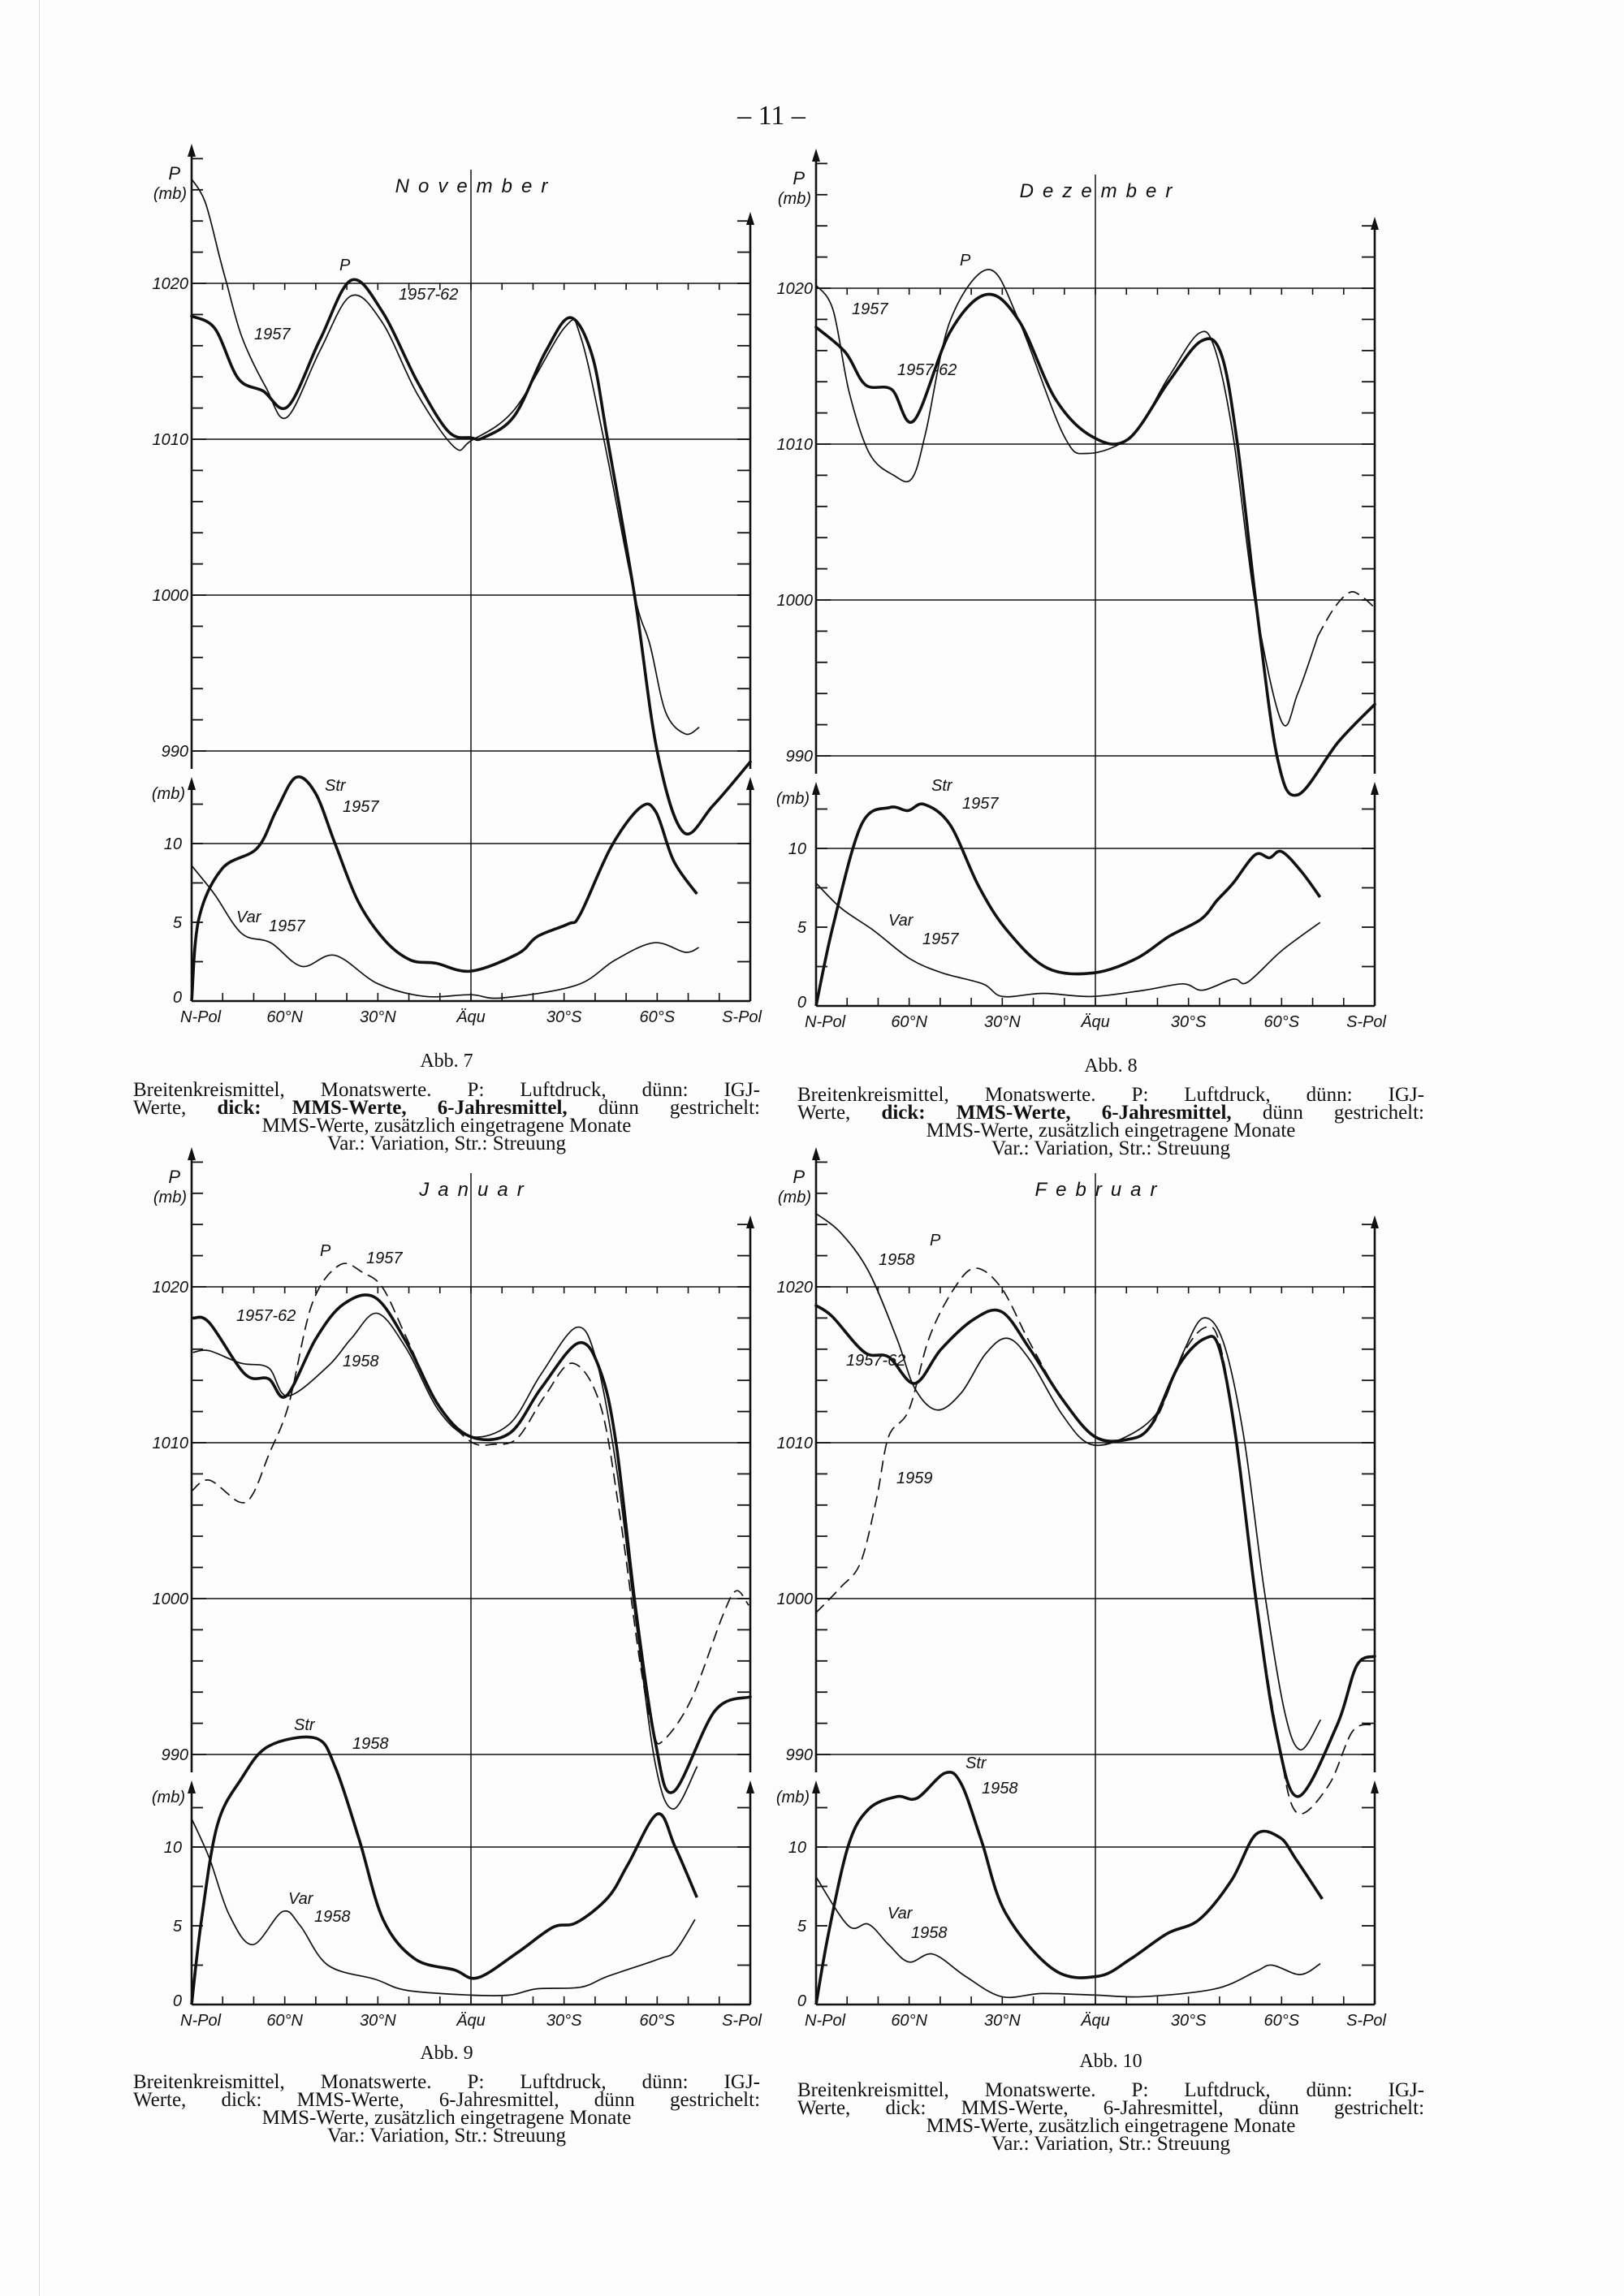 This screenshot has height=2296, width=1624. I want to click on pressure-series-thick, so click(472, 1543).